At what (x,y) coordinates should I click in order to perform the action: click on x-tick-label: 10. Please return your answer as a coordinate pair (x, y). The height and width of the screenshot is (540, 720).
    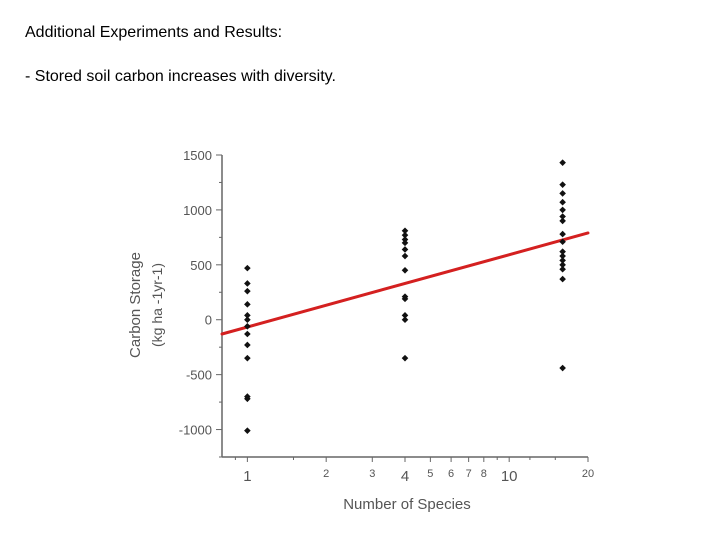
    Looking at the image, I should click on (509, 476).